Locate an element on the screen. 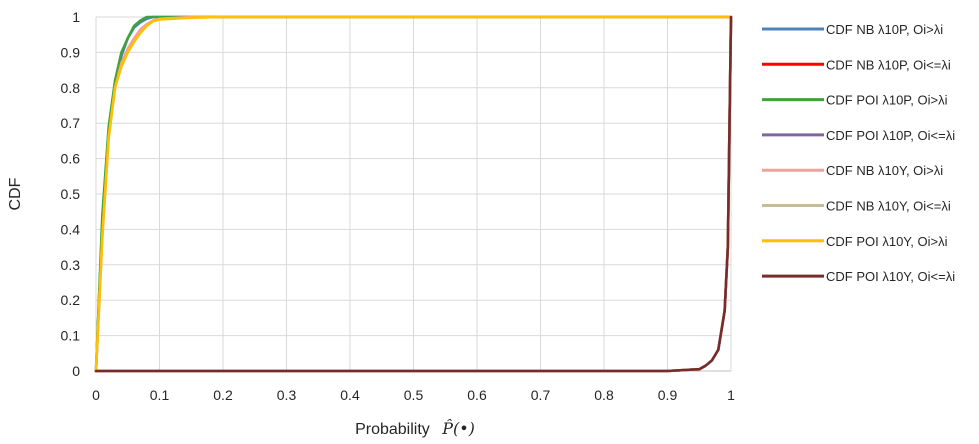 The height and width of the screenshot is (444, 979). legend-item: CDF NB λ10Y, Oi>λi is located at coordinates (852, 170).